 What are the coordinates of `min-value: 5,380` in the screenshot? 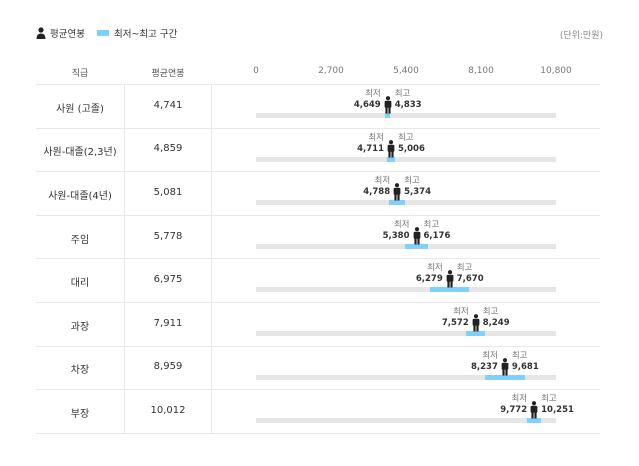 It's located at (396, 235).